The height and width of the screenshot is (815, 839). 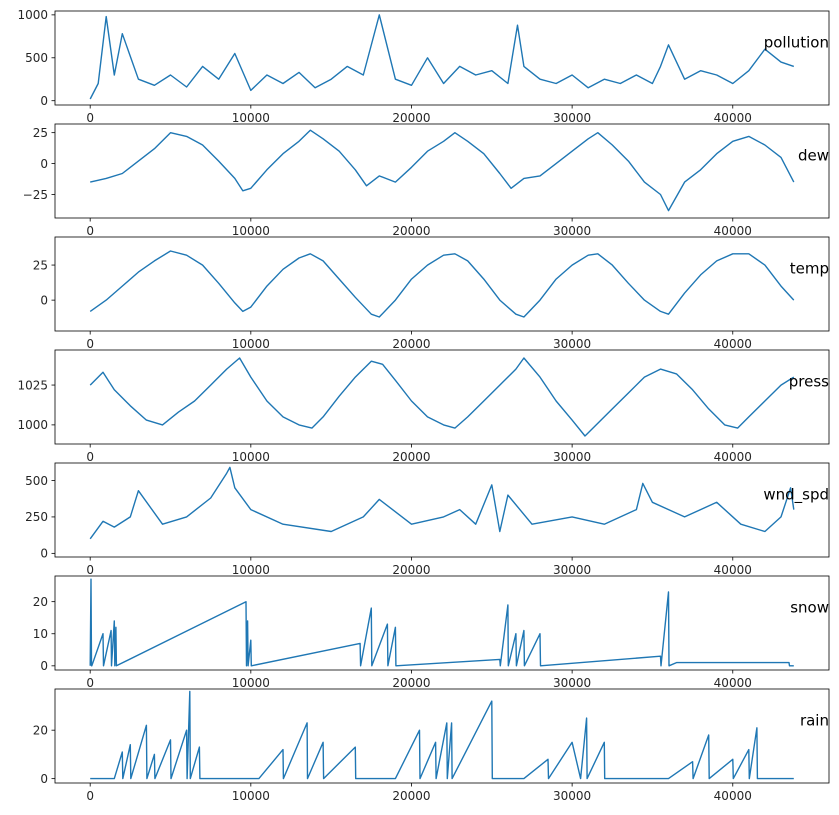 What do you see at coordinates (442, 503) in the screenshot?
I see `series-line-wnd_spd` at bounding box center [442, 503].